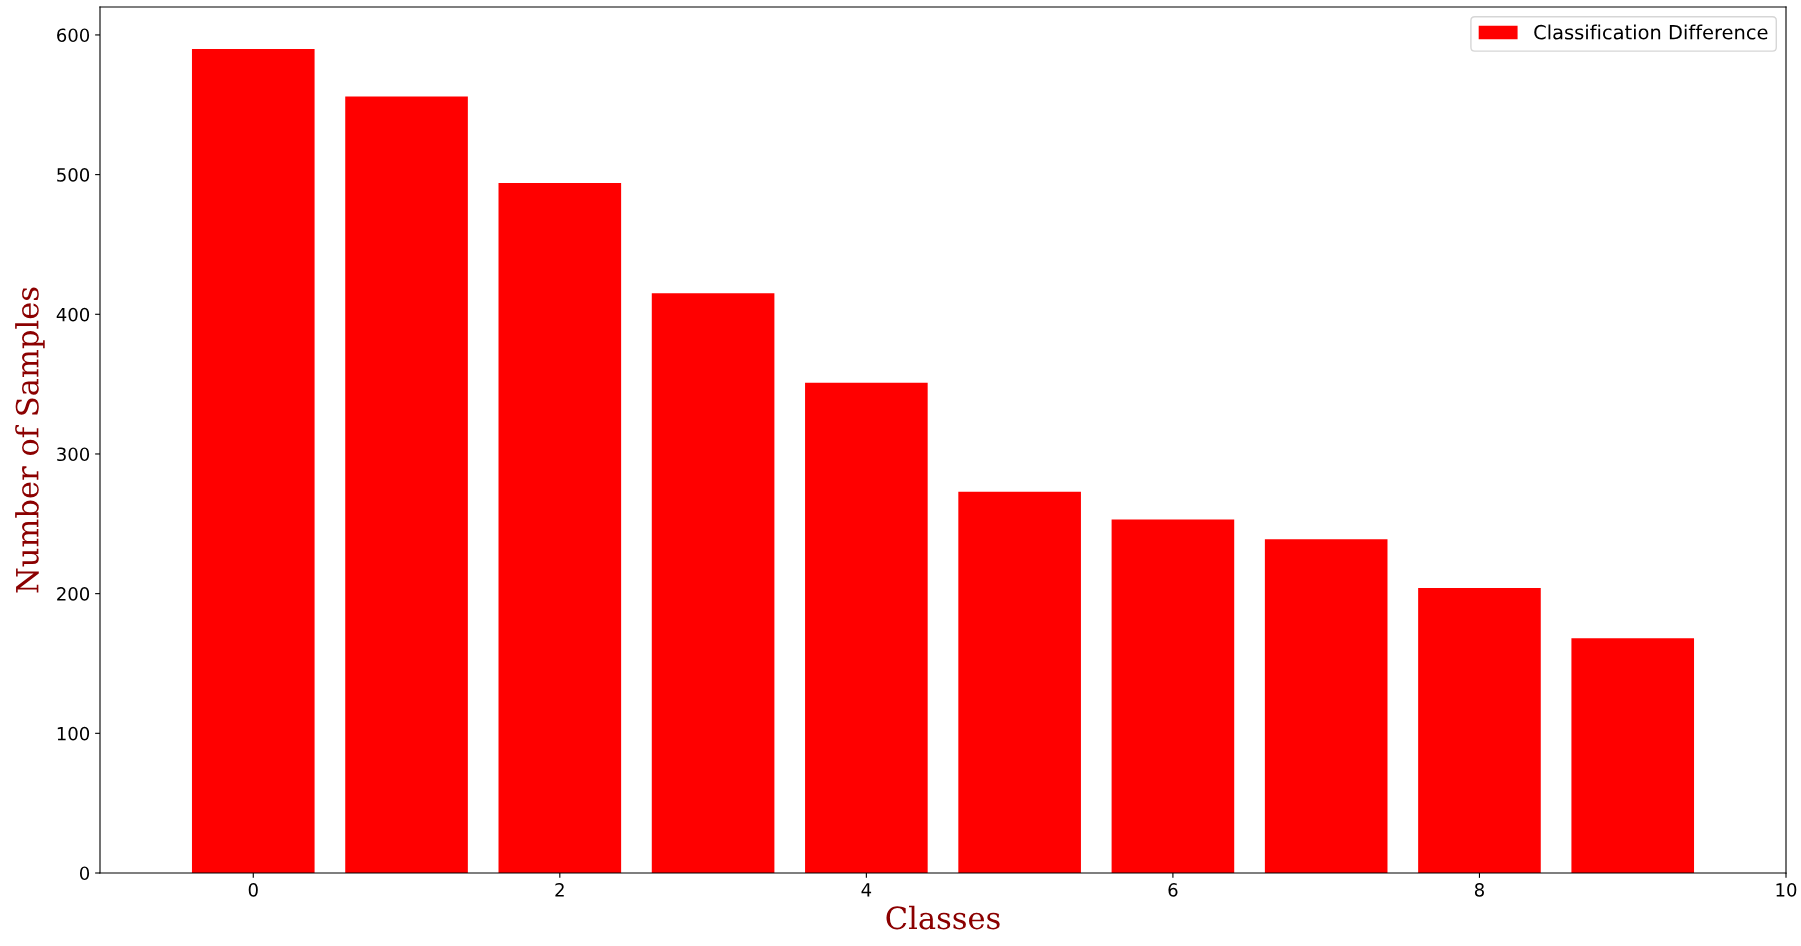  What do you see at coordinates (943, 917) in the screenshot?
I see `x-axis-title: Classes` at bounding box center [943, 917].